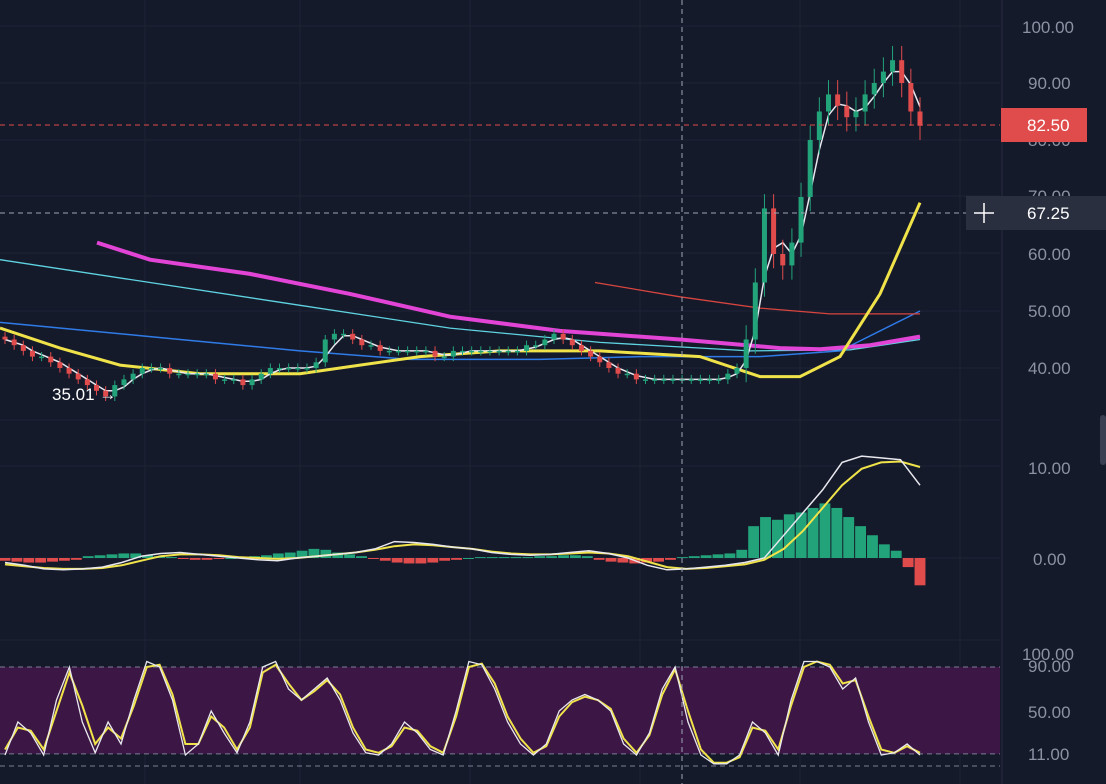 The image size is (1106, 784). I want to click on price-axis-label: 90.00, so click(1049, 83).